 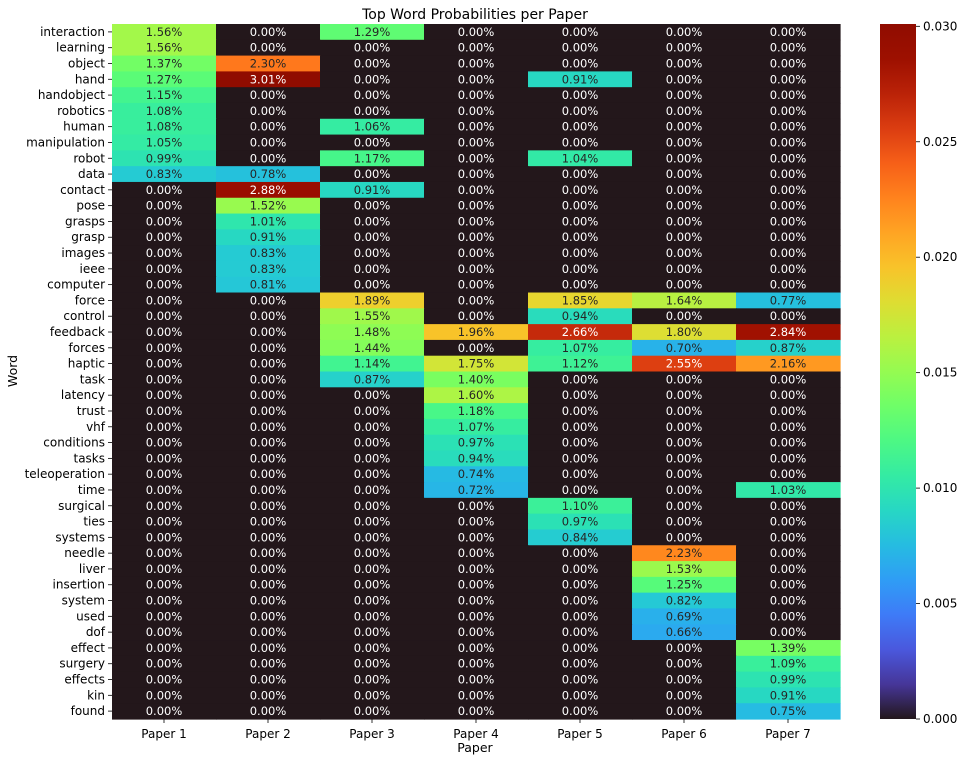 I want to click on y-tick-label: control, so click(x=84, y=316).